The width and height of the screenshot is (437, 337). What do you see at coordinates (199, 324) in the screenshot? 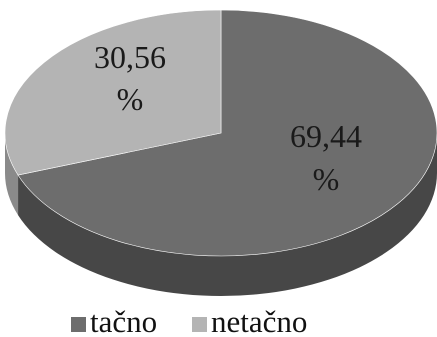
I see `legend-swatch-netacno` at bounding box center [199, 324].